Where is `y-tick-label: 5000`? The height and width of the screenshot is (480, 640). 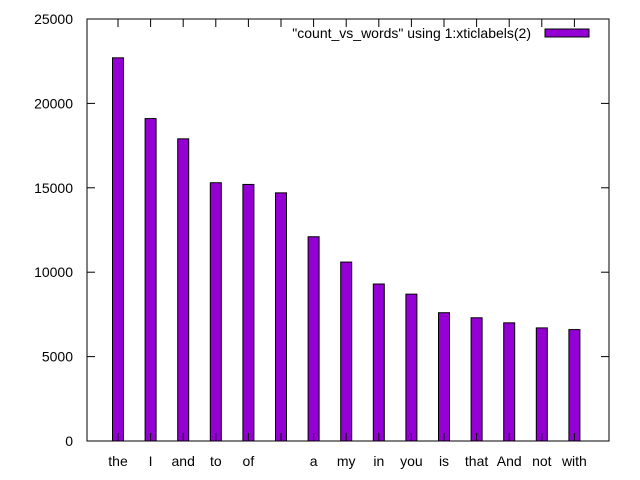 y-tick-label: 5000 is located at coordinates (57, 357).